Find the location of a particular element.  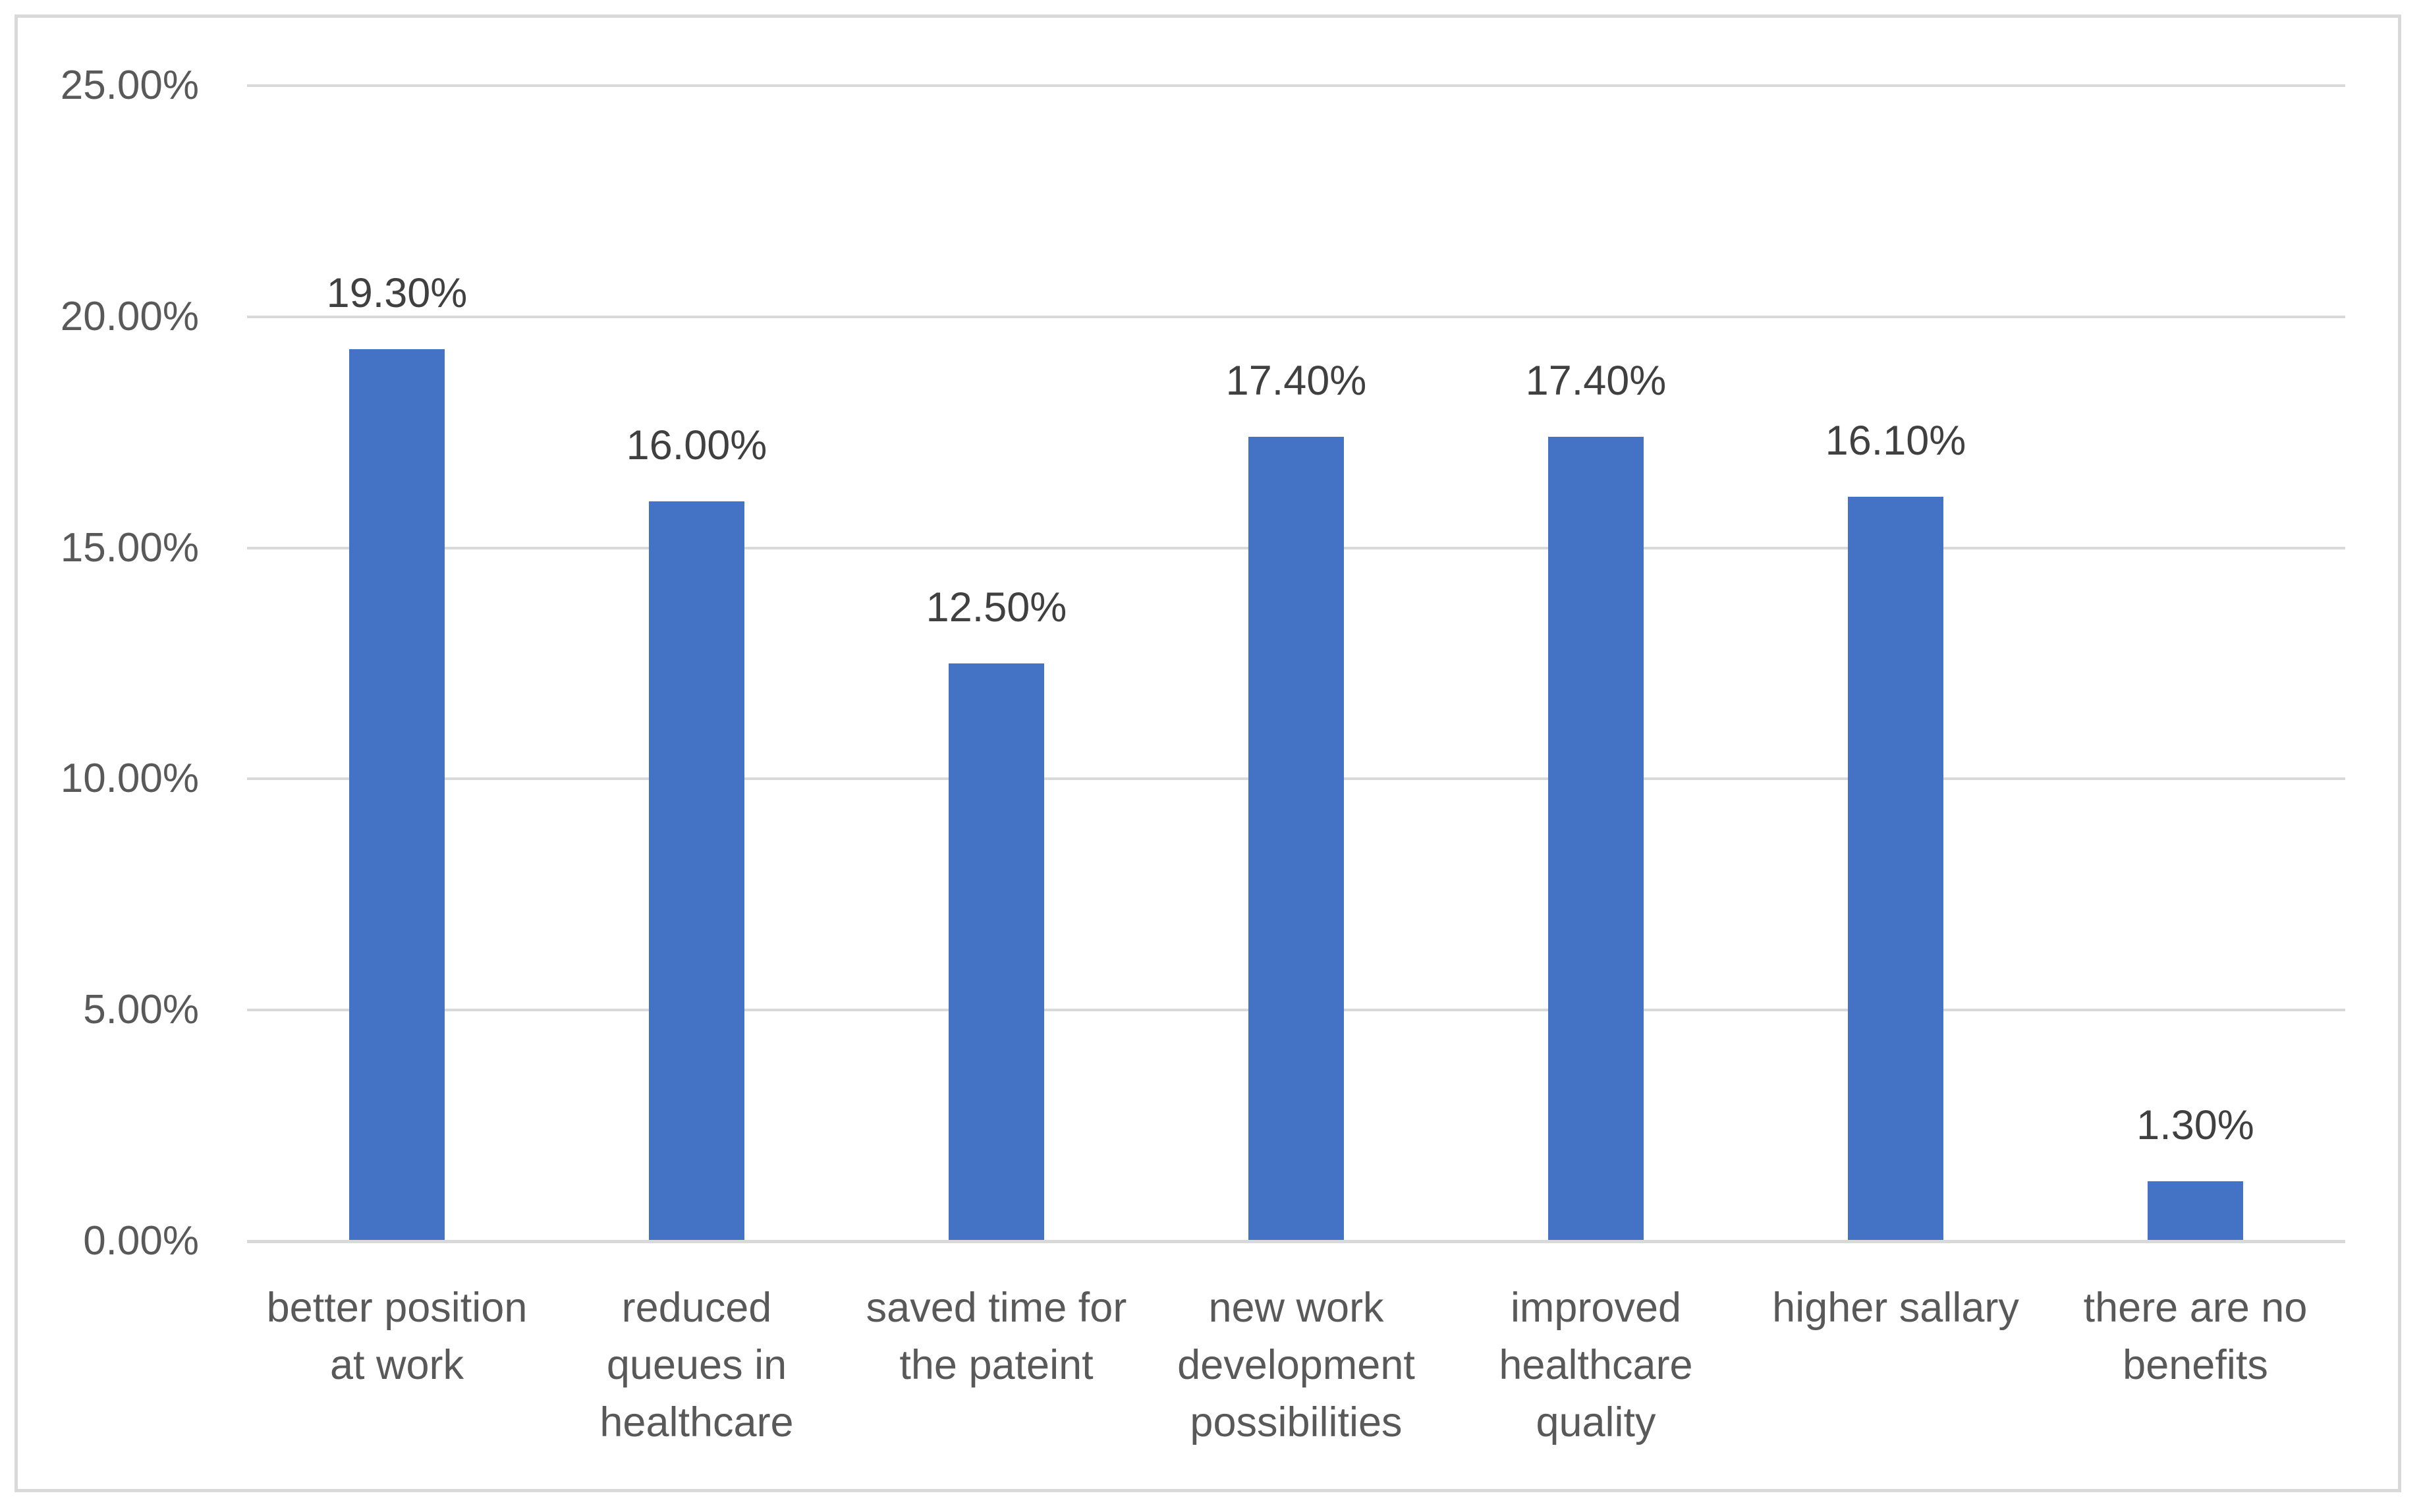

x-axis-category-label: improved healthcare quality is located at coordinates (1597, 1365).